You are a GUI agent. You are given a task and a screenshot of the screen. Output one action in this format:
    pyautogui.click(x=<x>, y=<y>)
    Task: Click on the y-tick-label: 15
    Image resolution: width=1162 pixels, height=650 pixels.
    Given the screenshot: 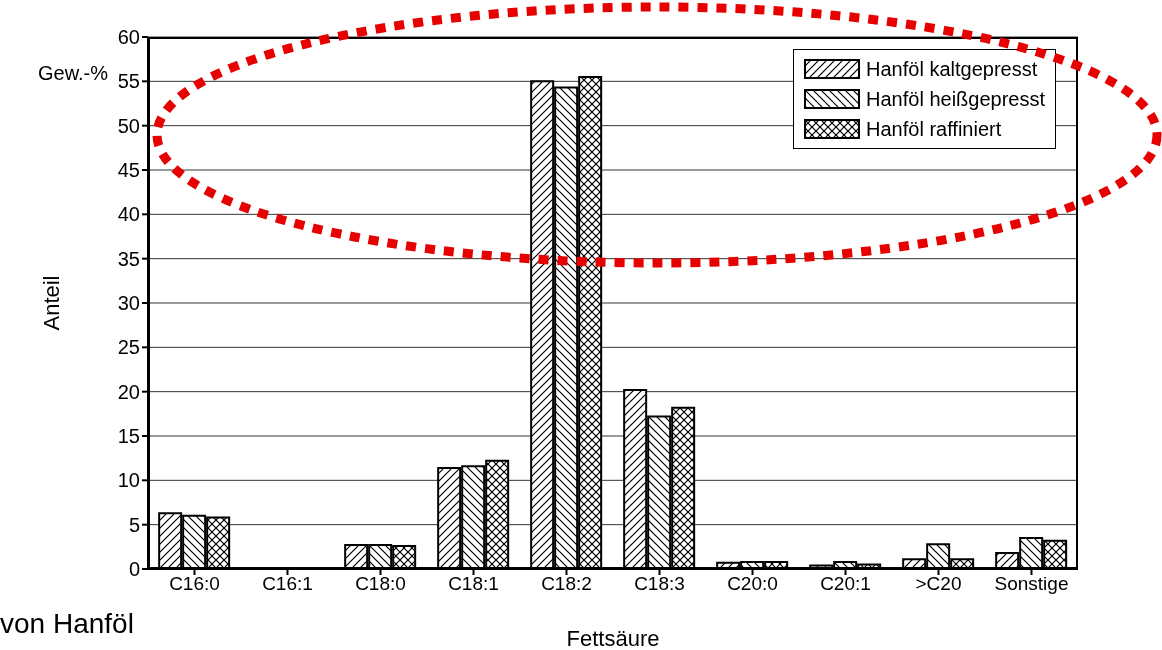 What is the action you would take?
    pyautogui.click(x=128, y=436)
    